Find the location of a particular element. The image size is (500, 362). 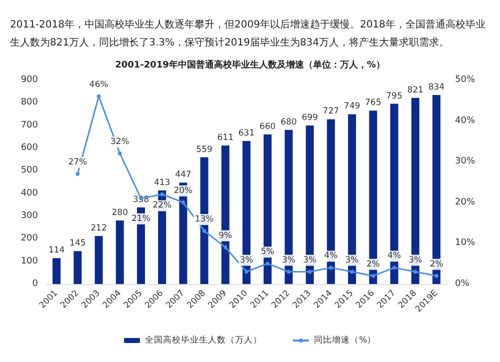

y-tick-label: 700 is located at coordinates (29, 125).